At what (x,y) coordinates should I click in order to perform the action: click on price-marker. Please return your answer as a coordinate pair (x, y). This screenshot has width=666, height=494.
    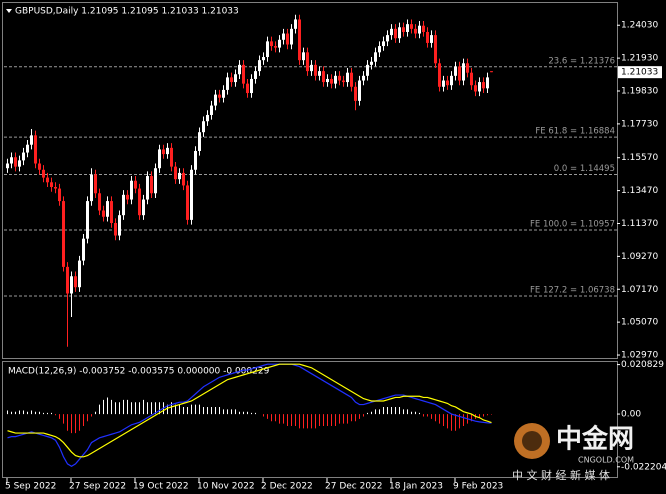
    Looking at the image, I should click on (640, 72).